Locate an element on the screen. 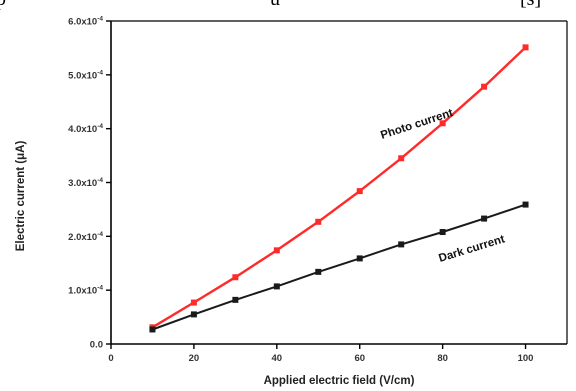  x-tick-label: 0 is located at coordinates (110, 358).